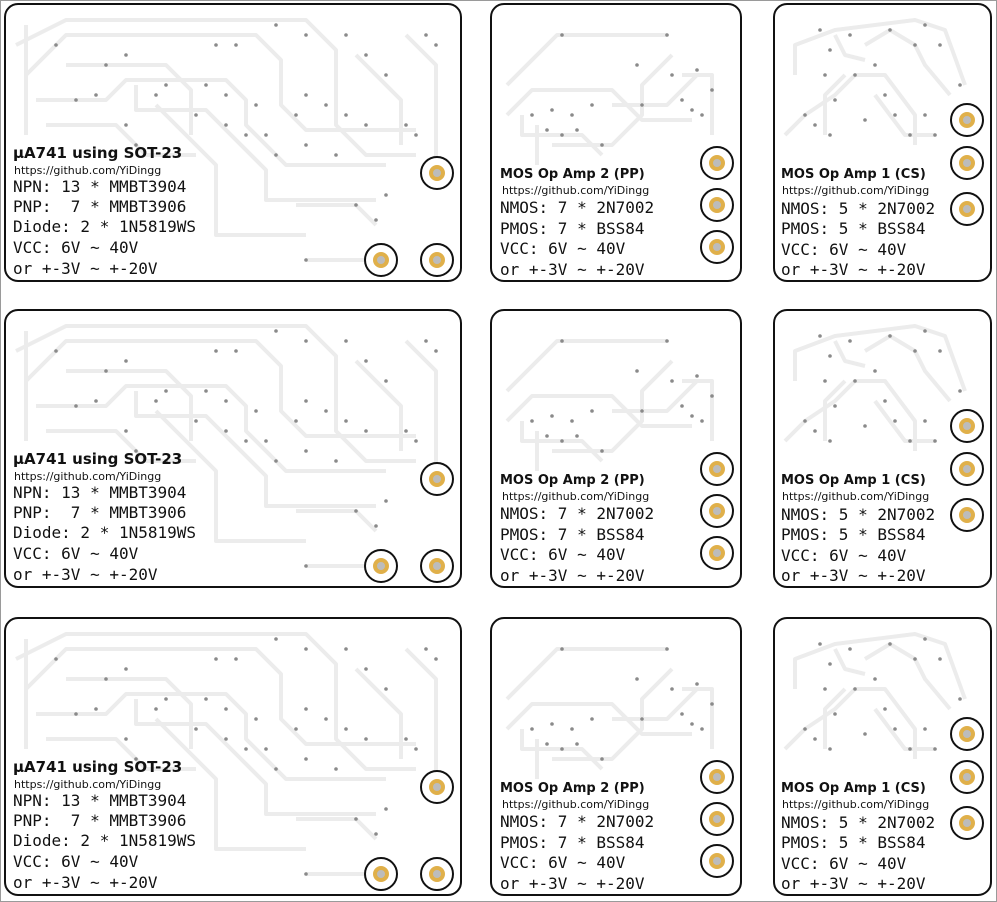  I want to click on spec-line: PMOS: 5 * BSS84, so click(853, 842).